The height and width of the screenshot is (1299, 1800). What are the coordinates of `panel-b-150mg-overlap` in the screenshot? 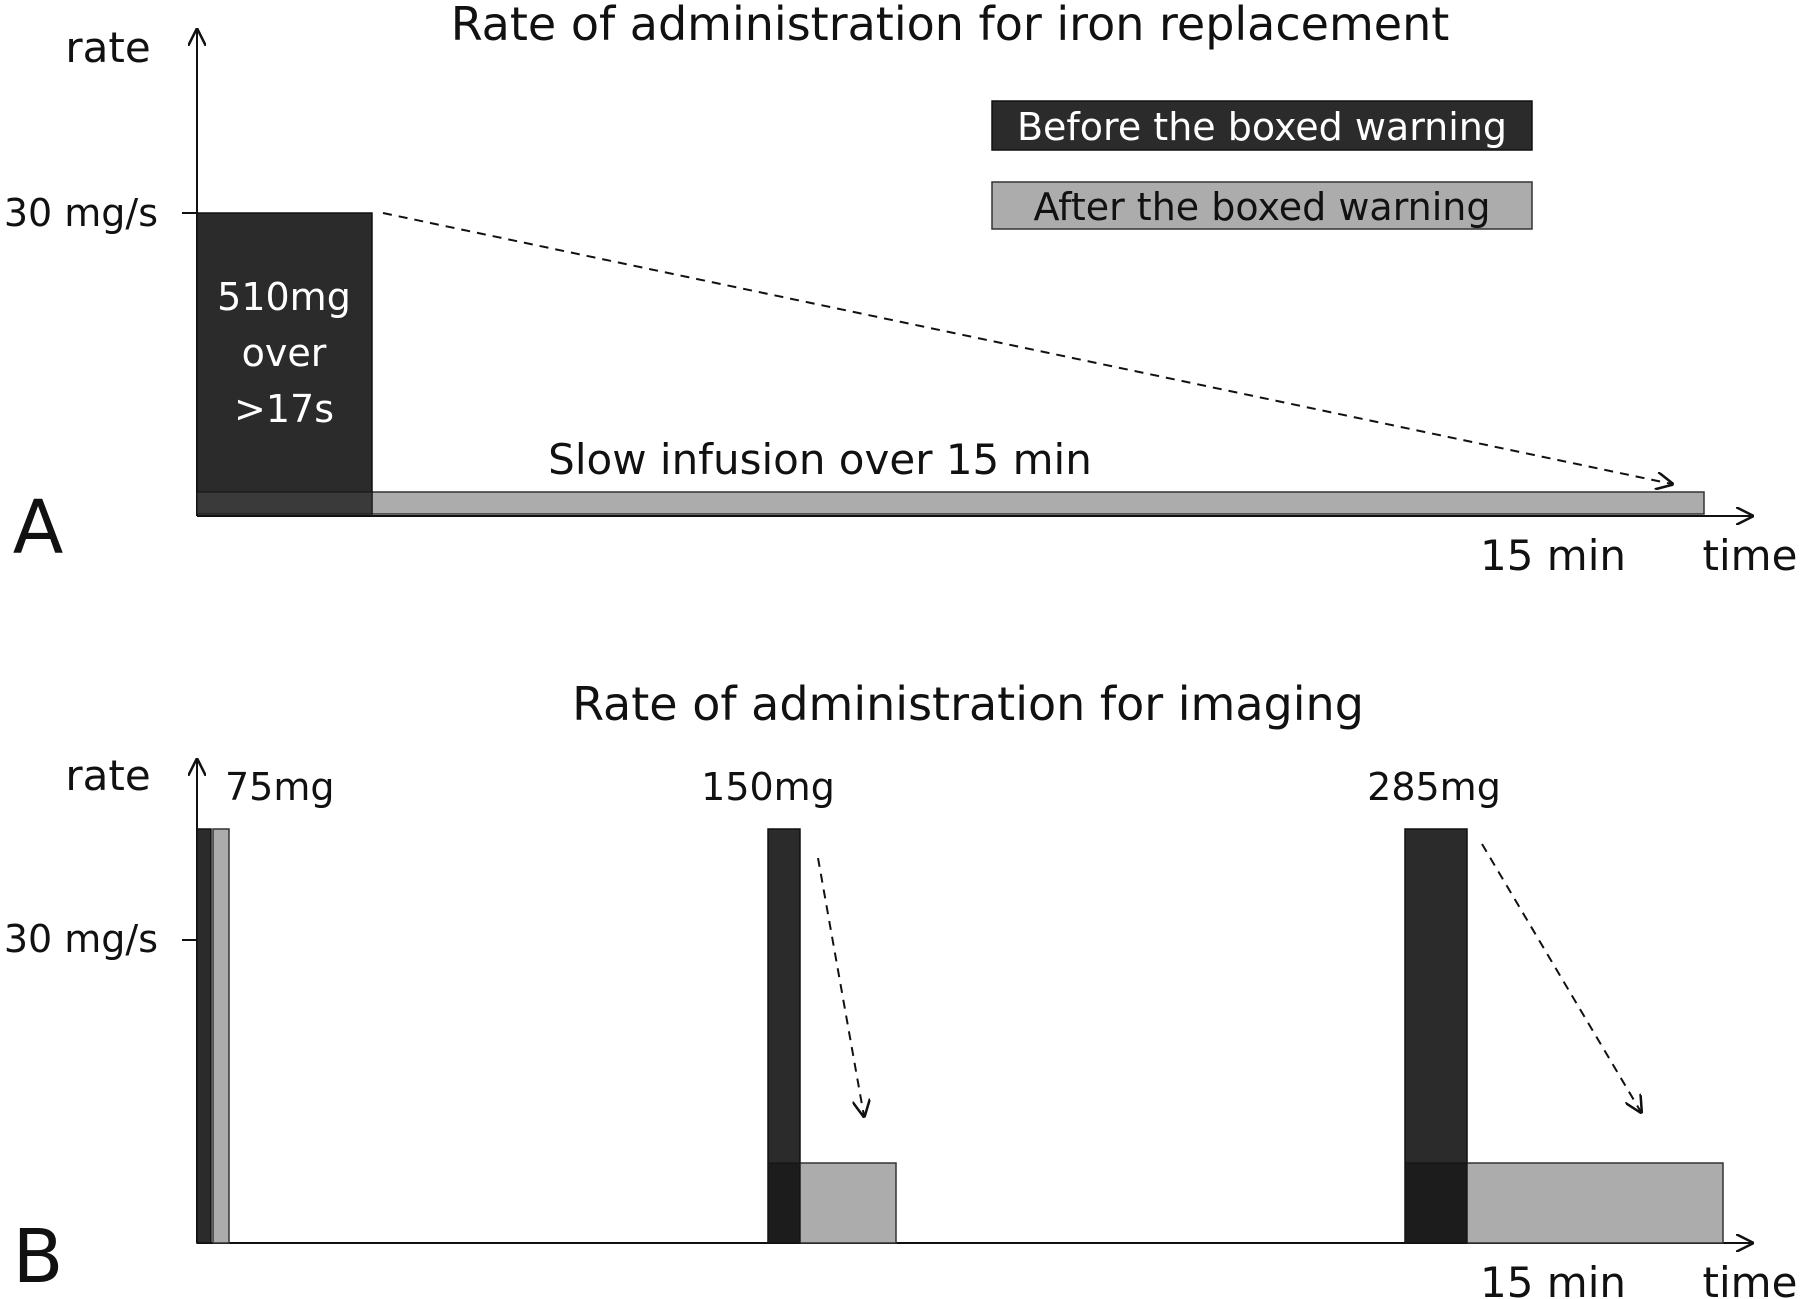 It's located at (784, 1203).